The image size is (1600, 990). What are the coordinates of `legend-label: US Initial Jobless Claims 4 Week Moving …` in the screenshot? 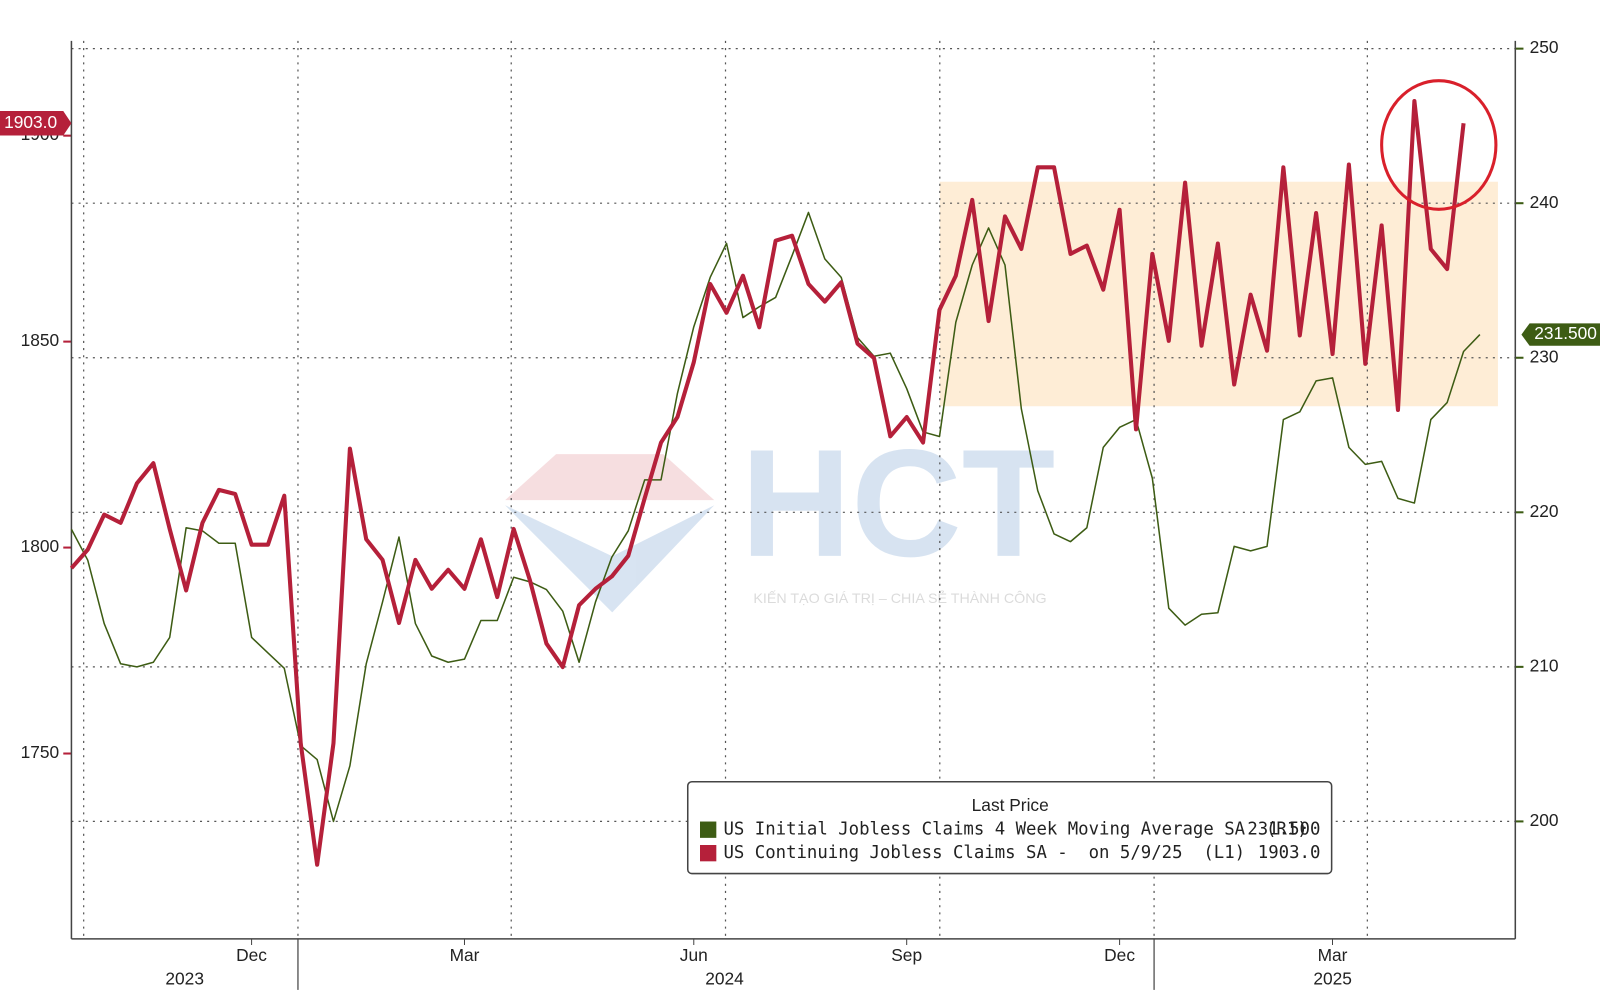 It's located at (1015, 830).